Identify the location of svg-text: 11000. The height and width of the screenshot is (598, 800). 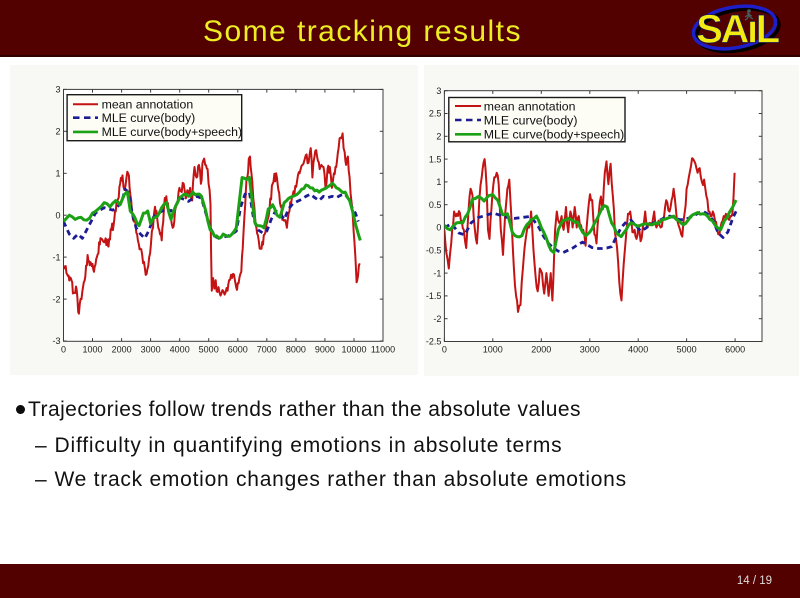
(383, 349).